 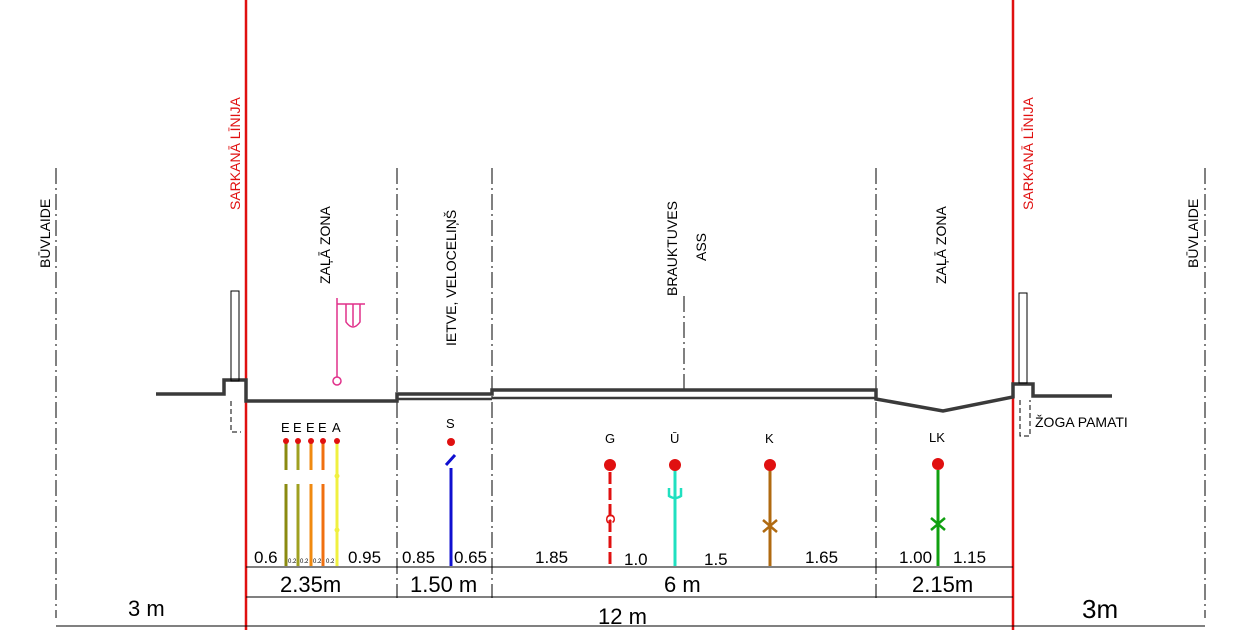 I want to click on dim-1-0: 1.0, so click(x=636, y=559).